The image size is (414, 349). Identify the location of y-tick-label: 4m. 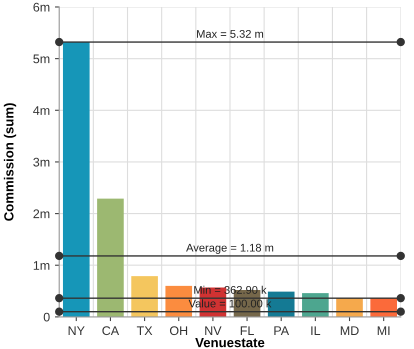
(41, 110).